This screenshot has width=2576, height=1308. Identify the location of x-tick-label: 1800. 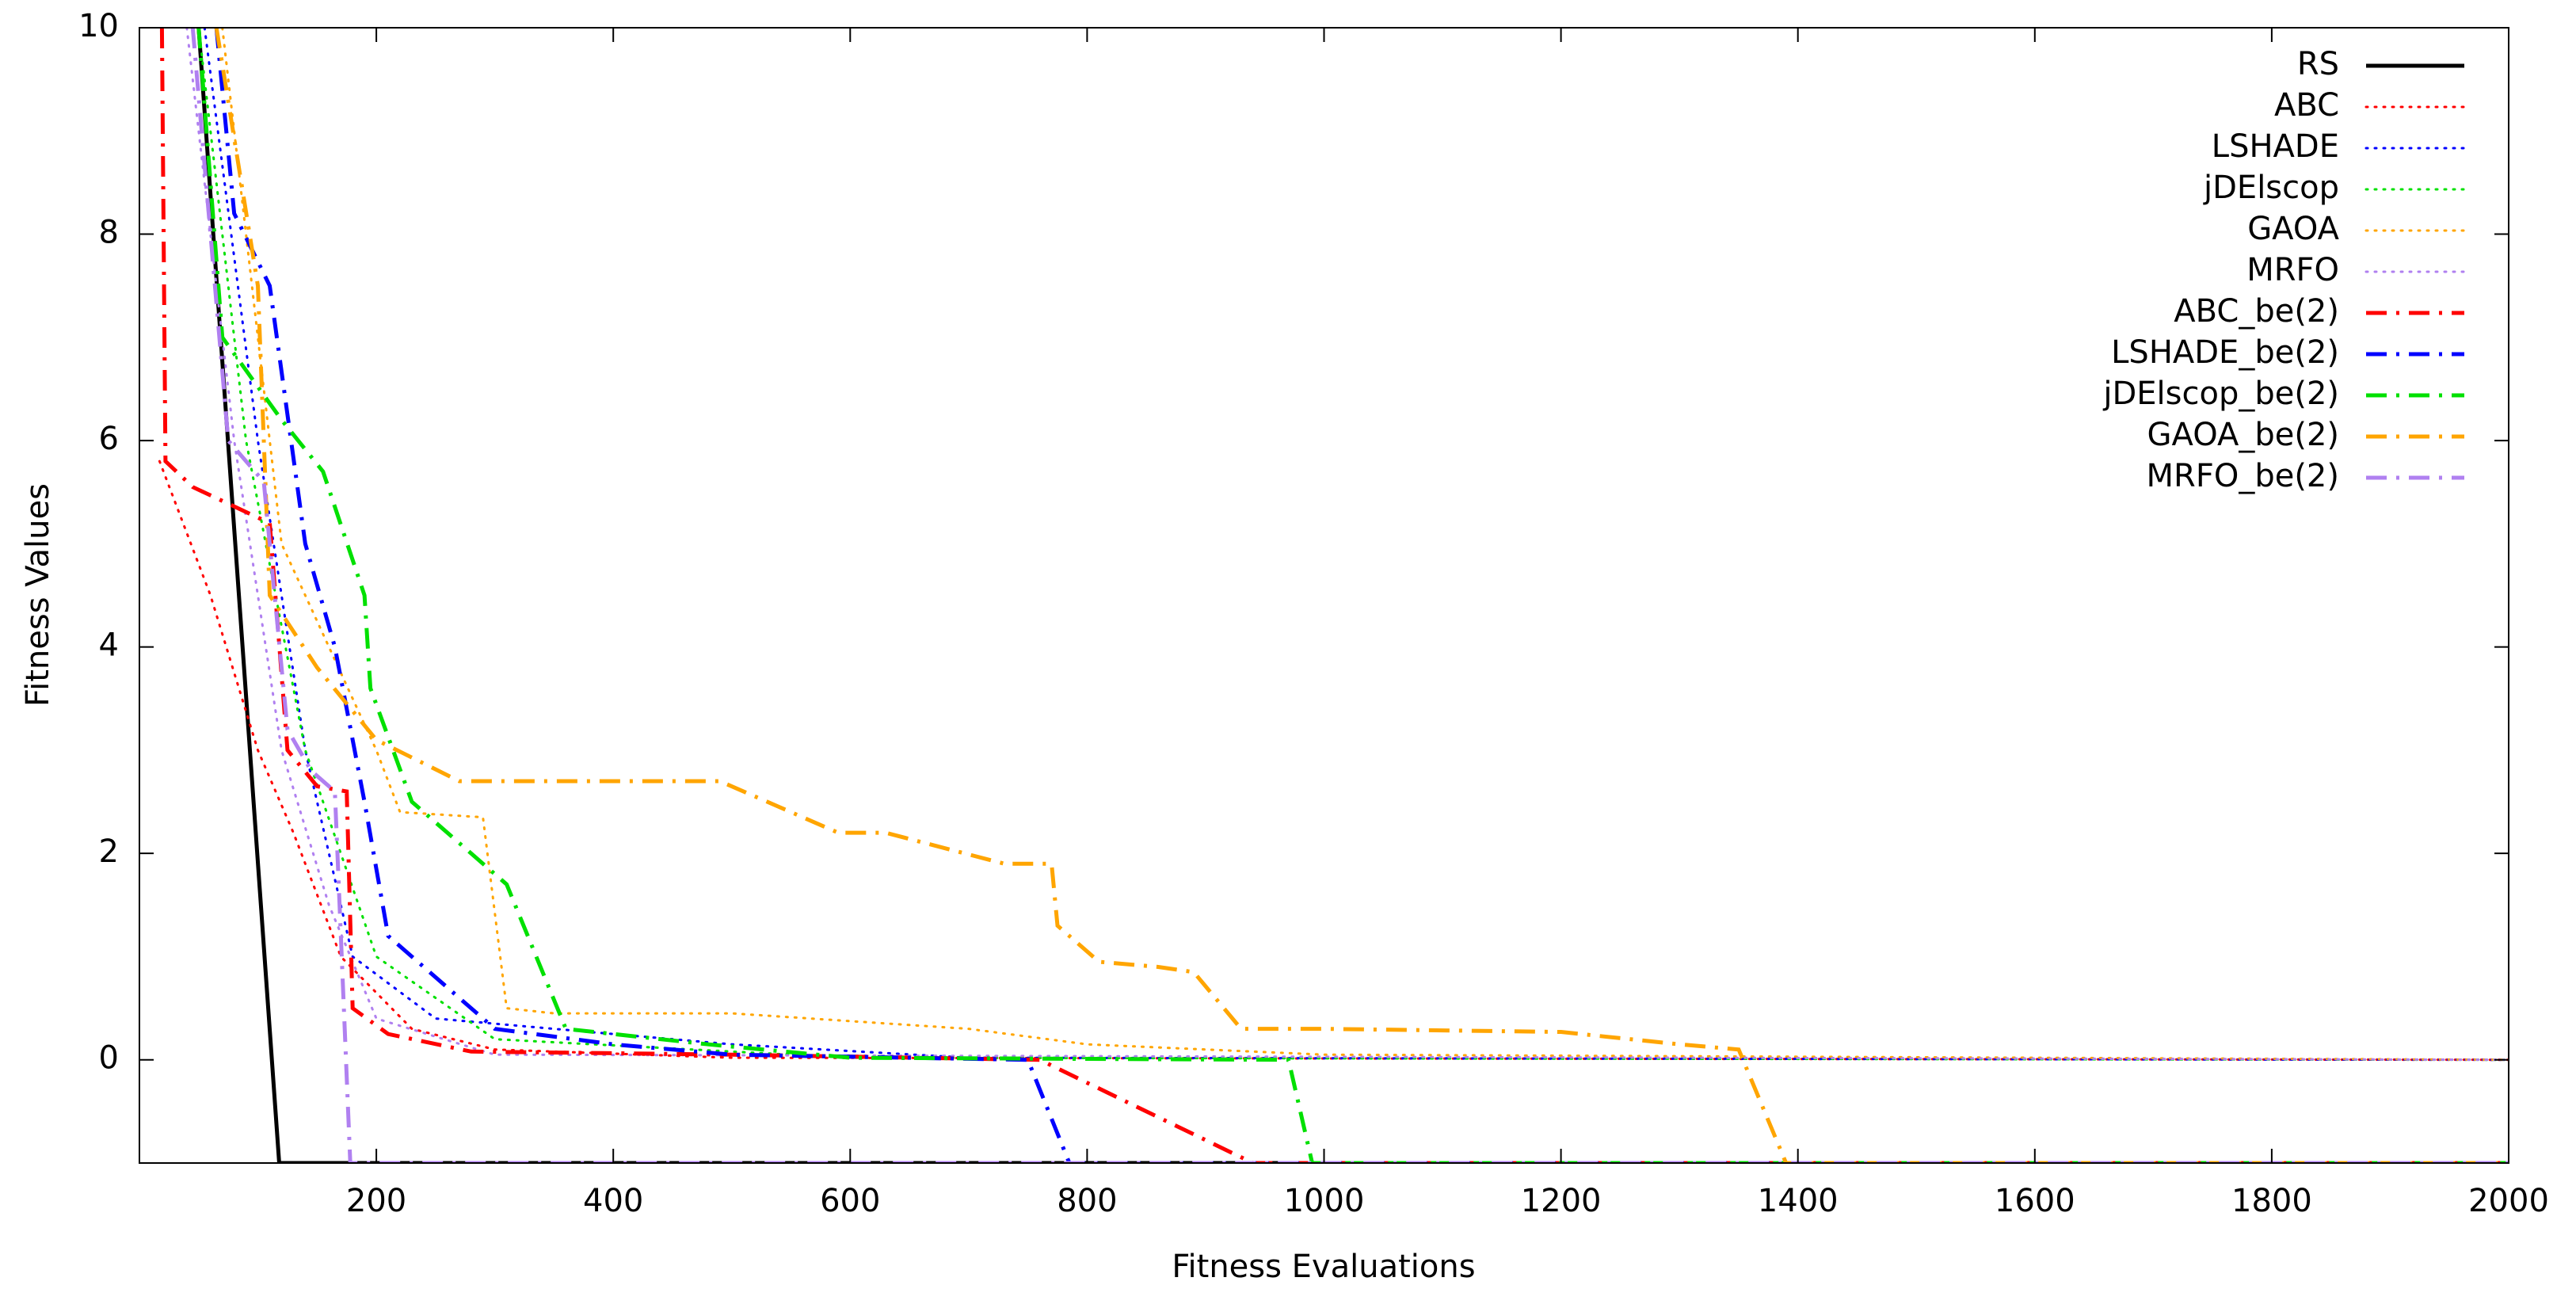
(2272, 1201).